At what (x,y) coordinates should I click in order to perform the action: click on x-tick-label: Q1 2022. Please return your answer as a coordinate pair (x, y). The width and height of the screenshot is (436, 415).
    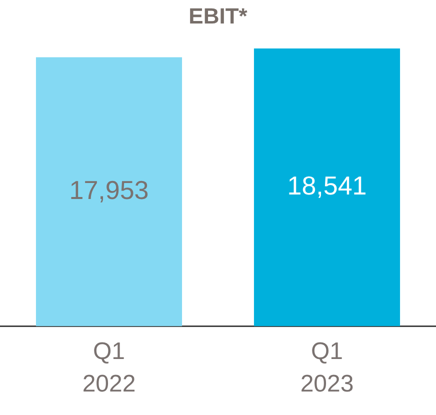
    Looking at the image, I should click on (109, 368).